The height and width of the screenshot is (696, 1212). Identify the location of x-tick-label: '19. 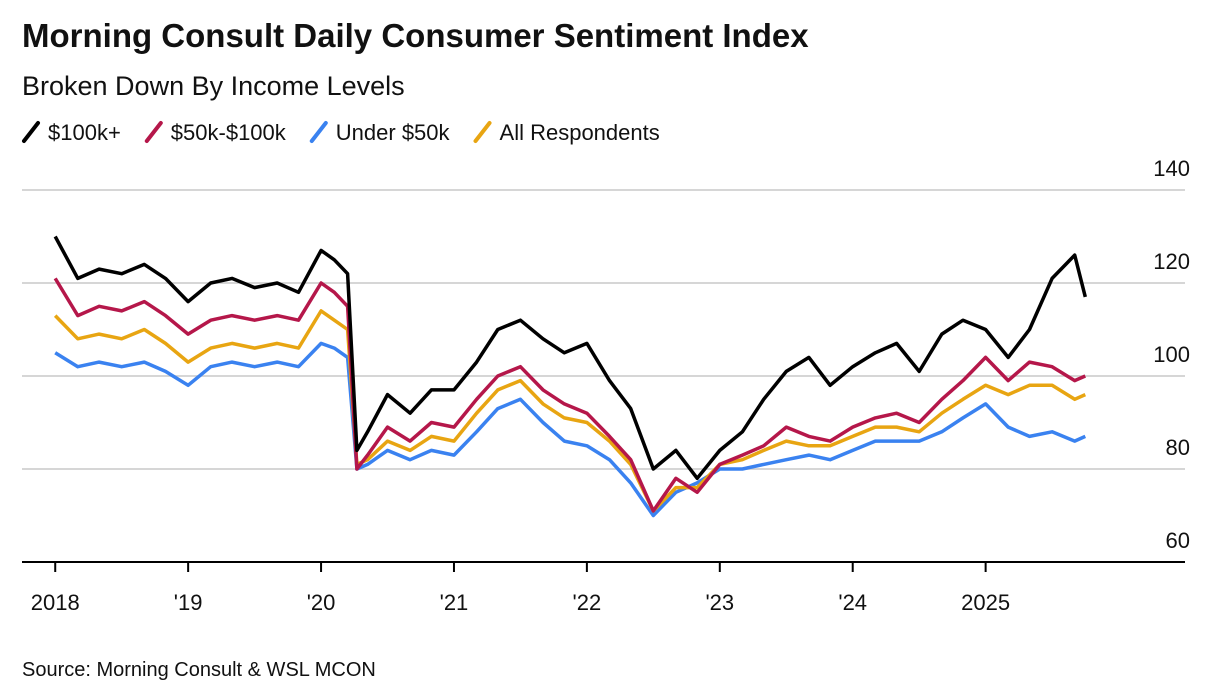
(188, 602).